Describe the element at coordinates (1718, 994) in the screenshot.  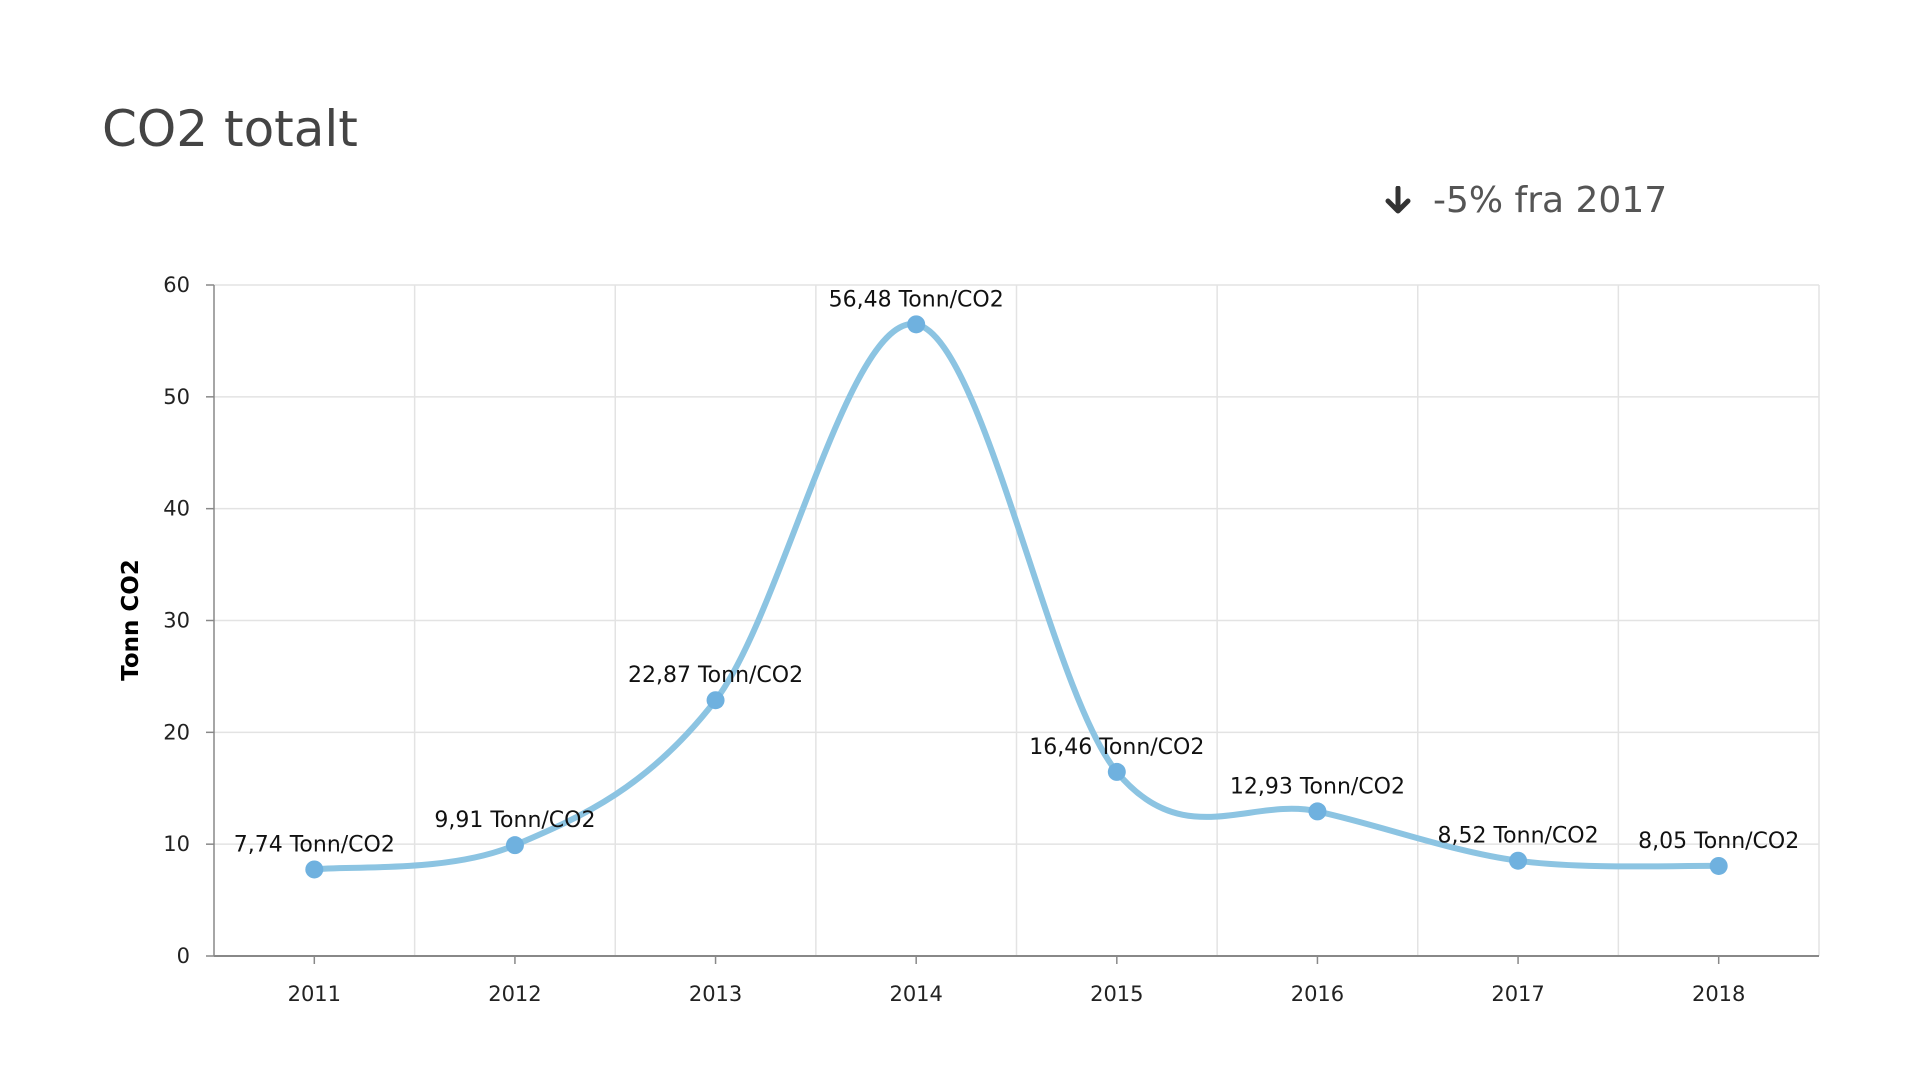
I see `x-tick-label: 2018` at that location.